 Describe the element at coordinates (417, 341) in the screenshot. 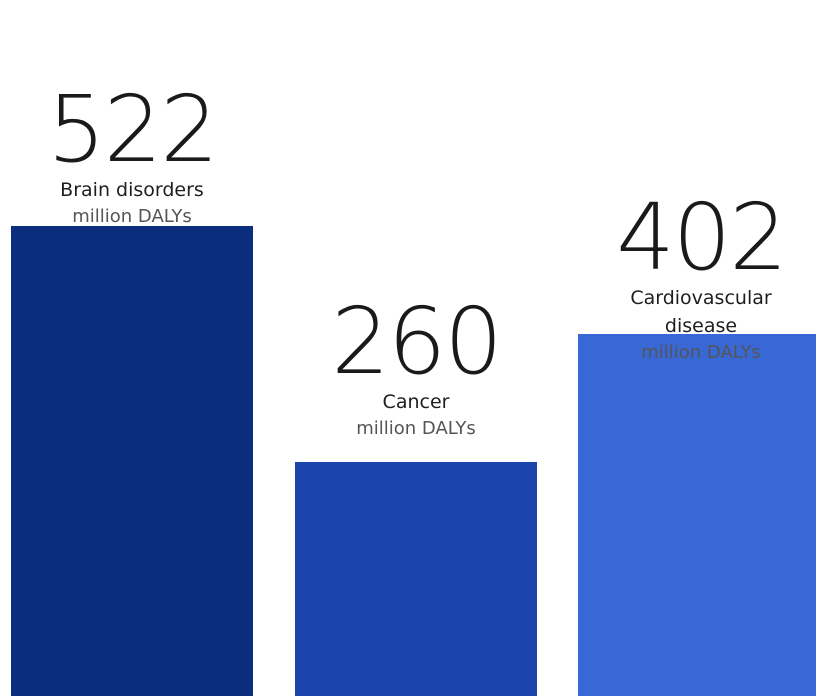

I see `data-label-value: 260` at that location.